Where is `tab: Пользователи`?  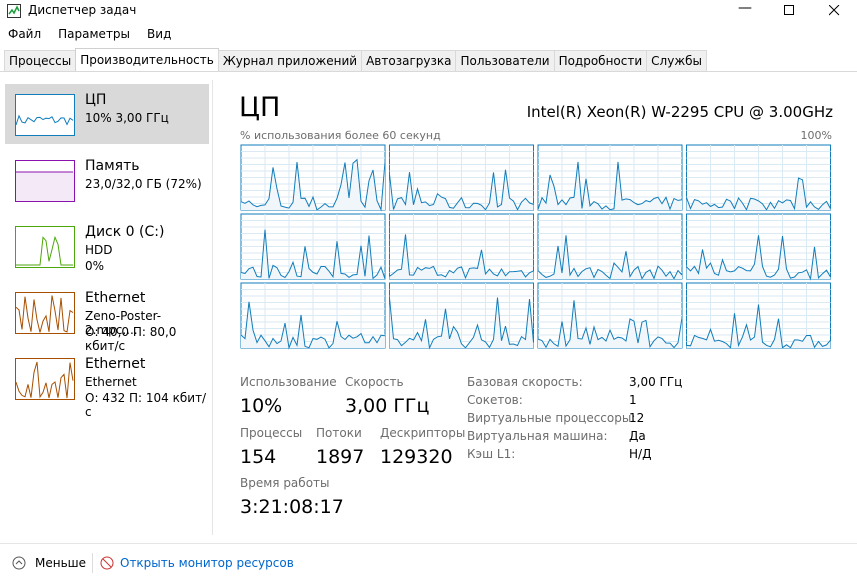 tab: Пользователи is located at coordinates (505, 60).